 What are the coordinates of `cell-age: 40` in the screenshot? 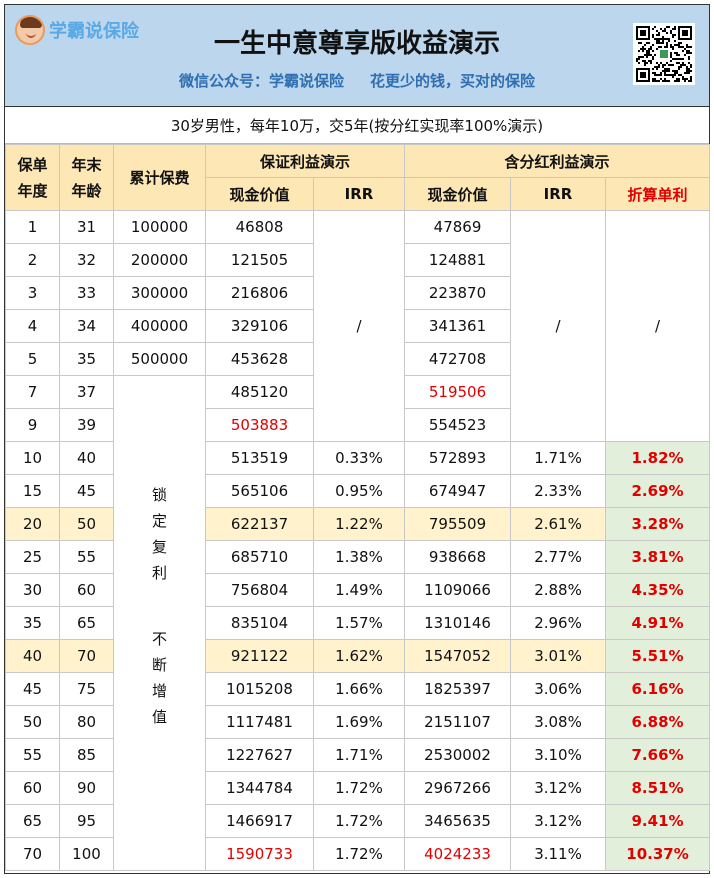 It's located at (86, 458).